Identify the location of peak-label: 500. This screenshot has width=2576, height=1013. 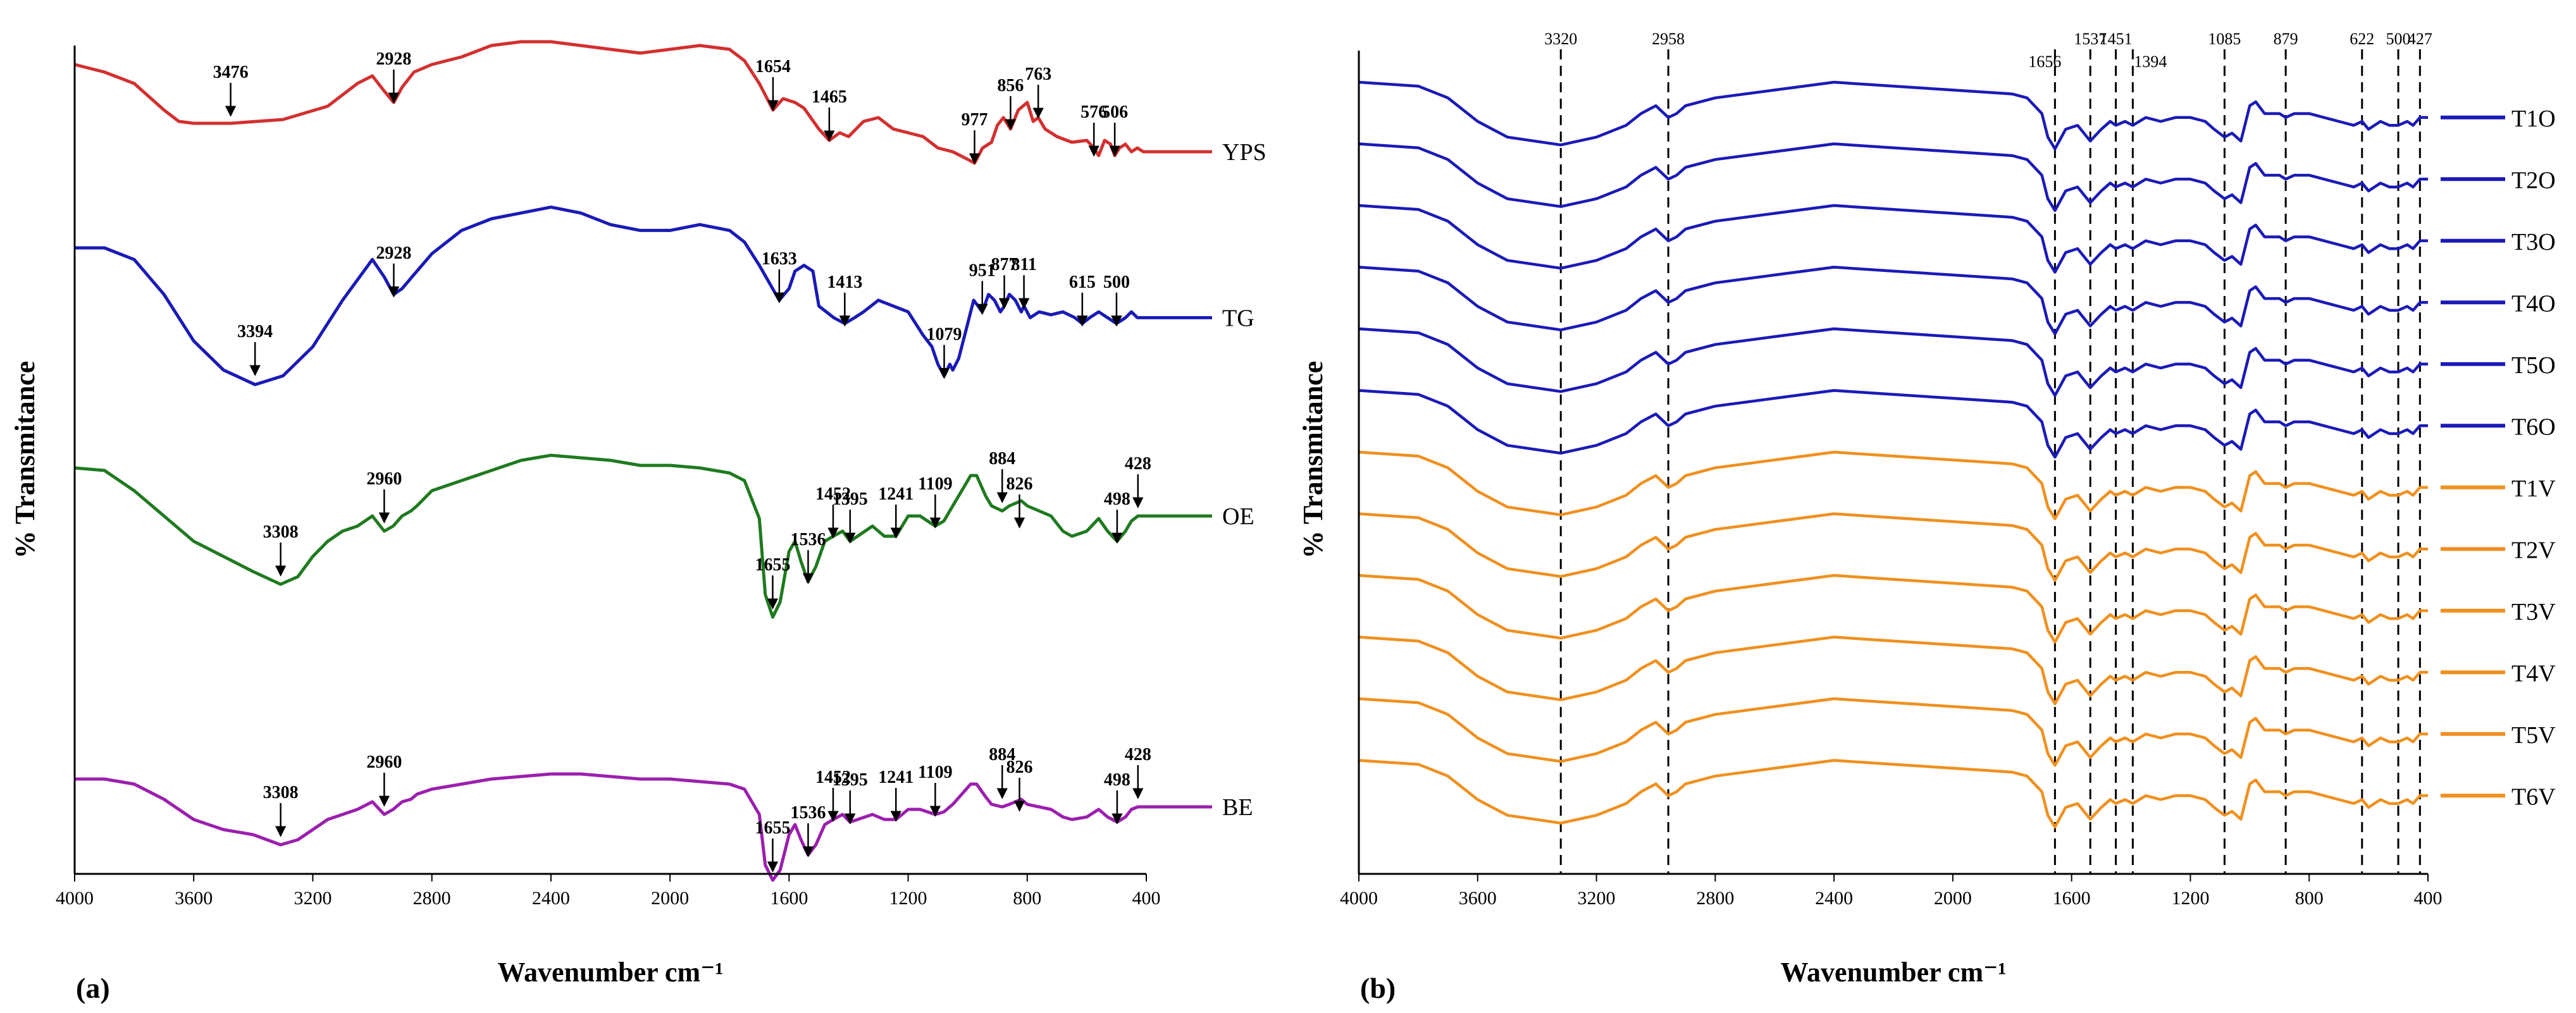
(1116, 282).